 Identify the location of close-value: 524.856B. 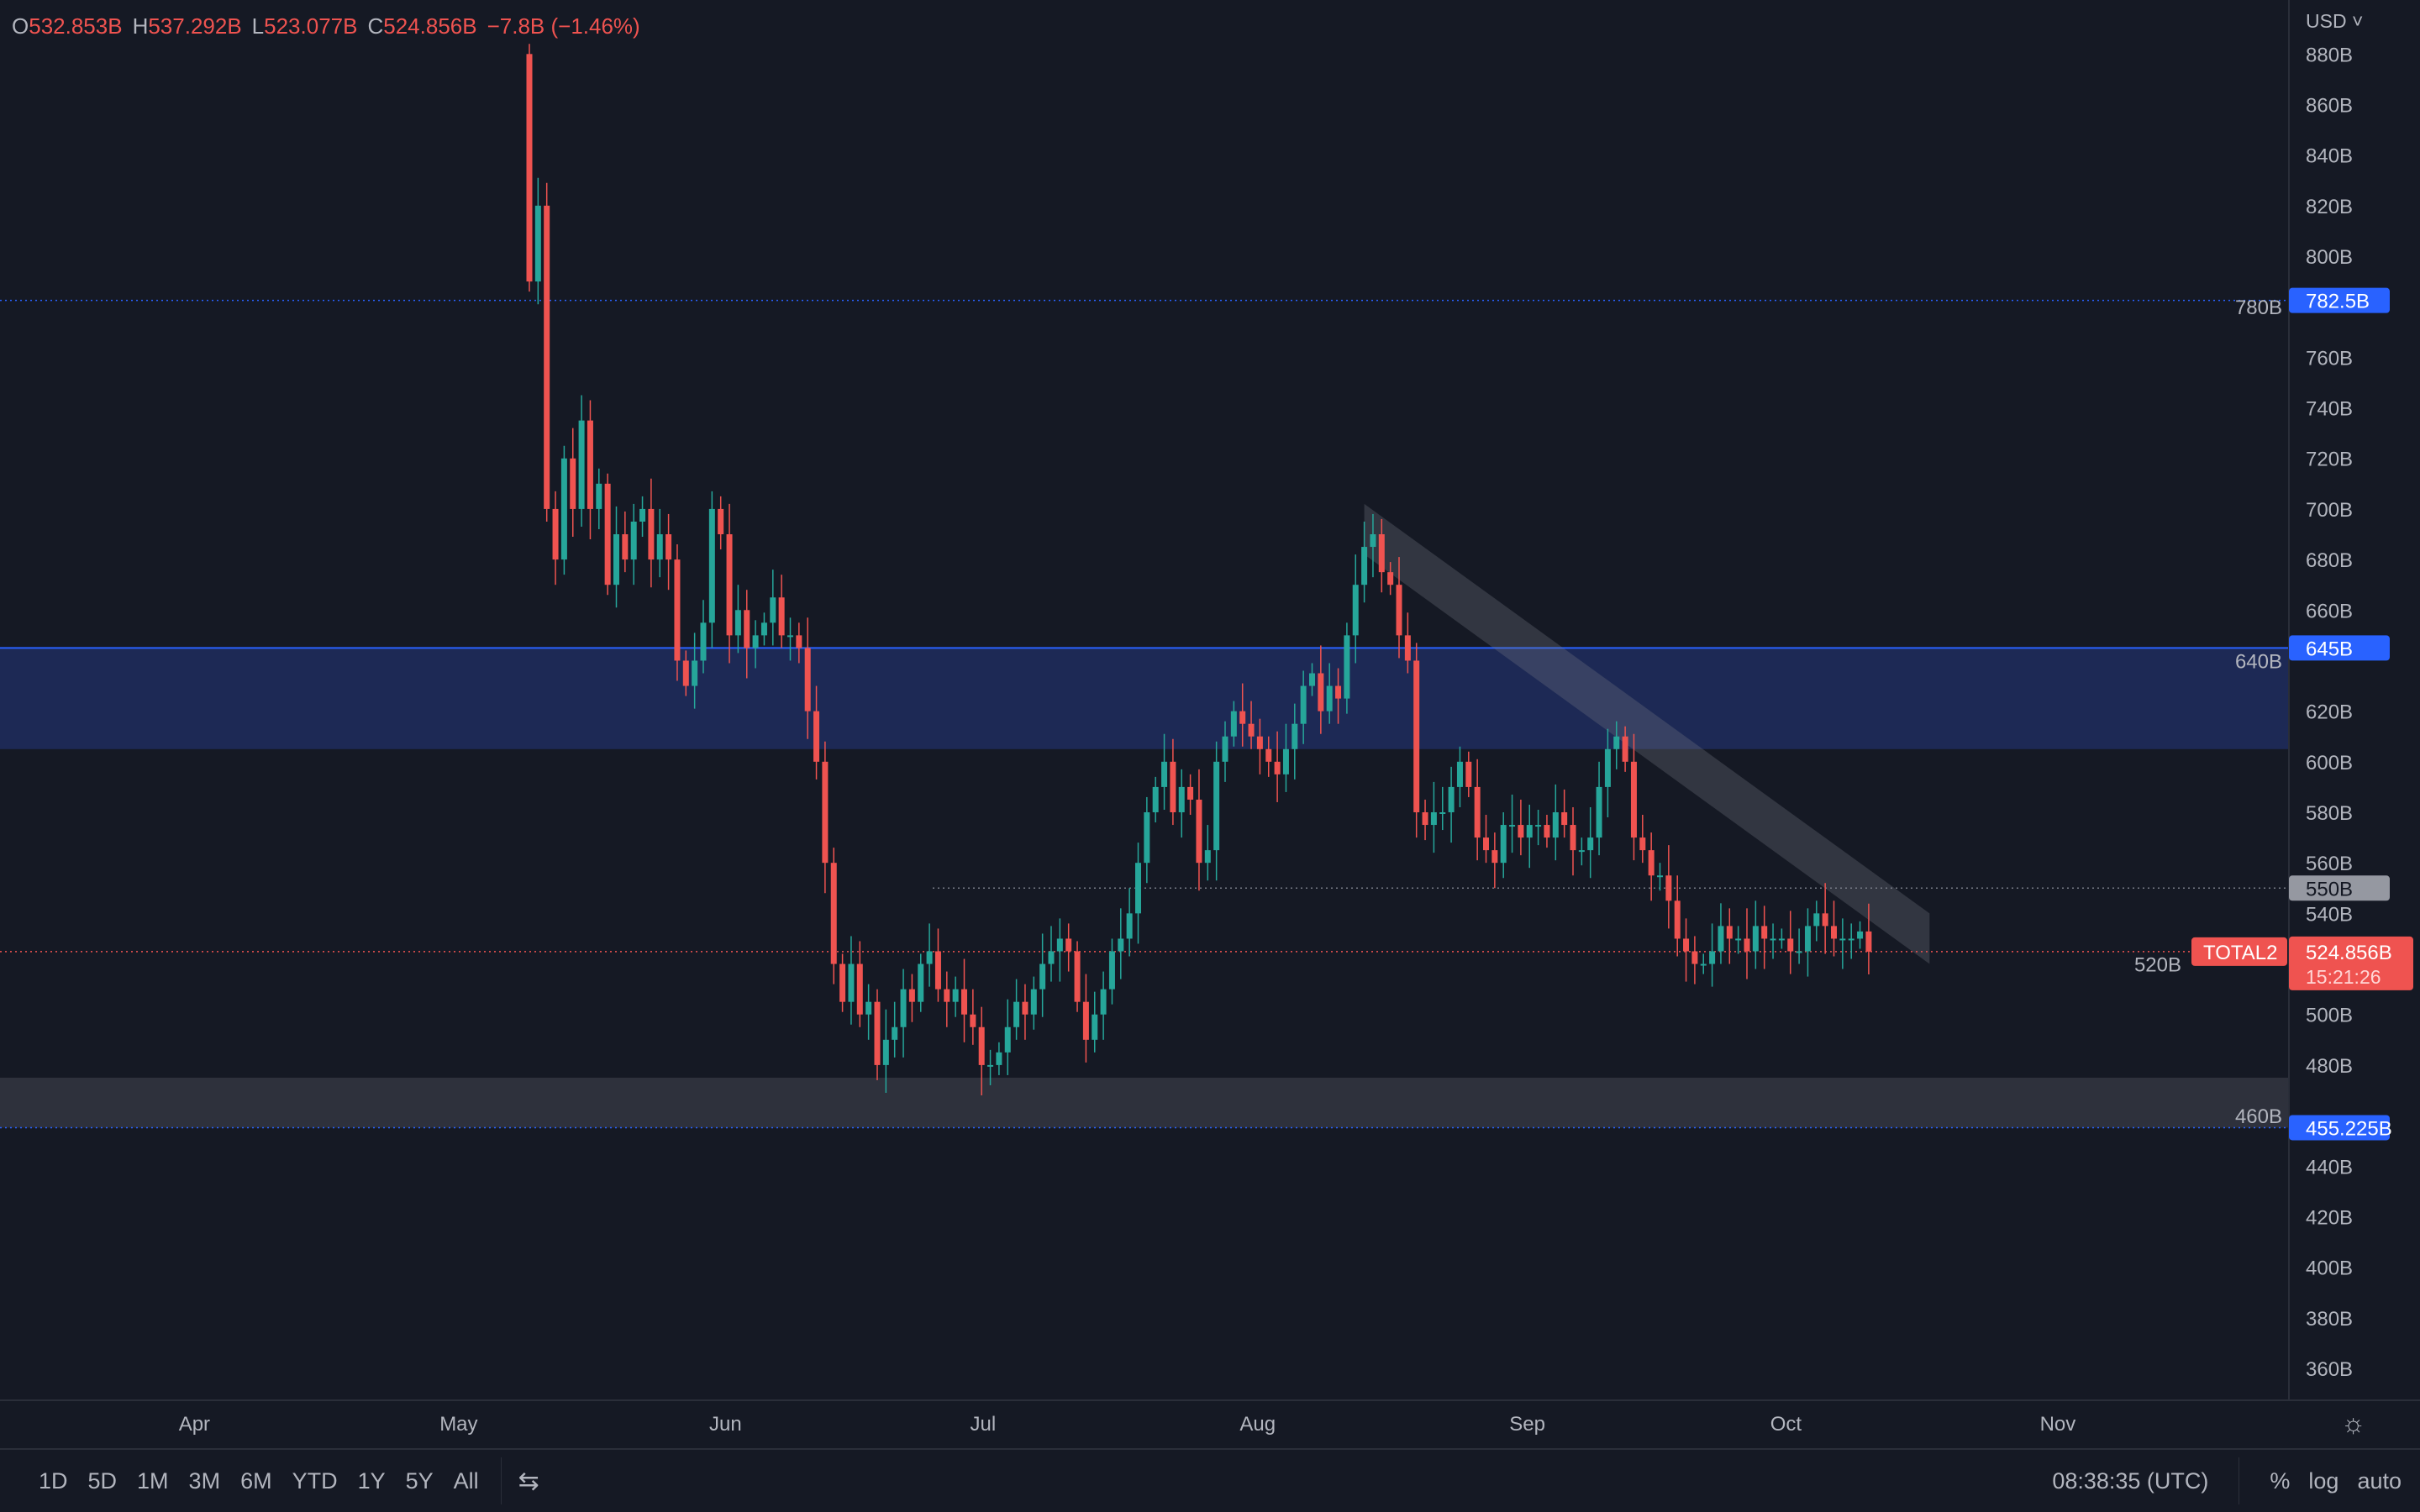
(430, 26).